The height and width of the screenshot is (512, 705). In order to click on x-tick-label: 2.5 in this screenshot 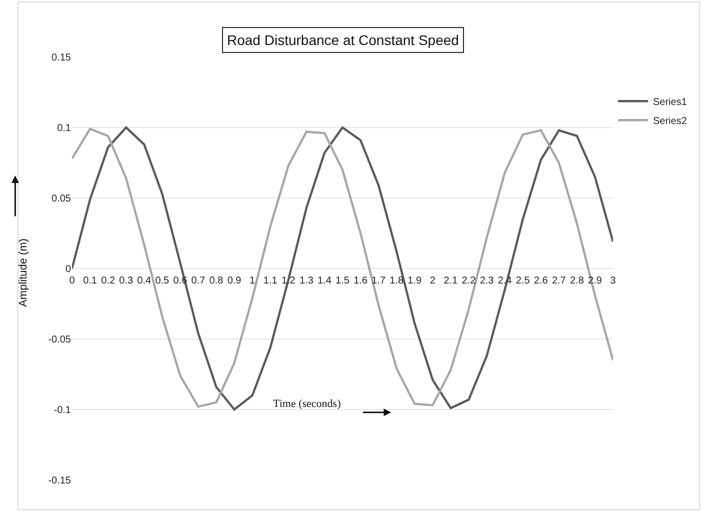, I will do `click(523, 281)`.